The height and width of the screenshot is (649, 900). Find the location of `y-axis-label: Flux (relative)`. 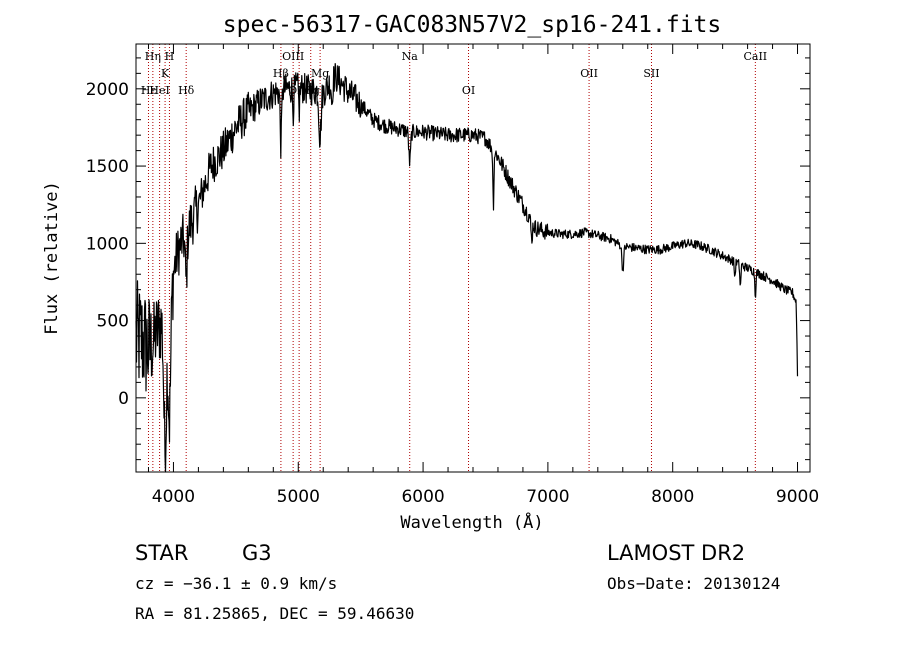

y-axis-label: Flux (relative) is located at coordinates (52, 258).